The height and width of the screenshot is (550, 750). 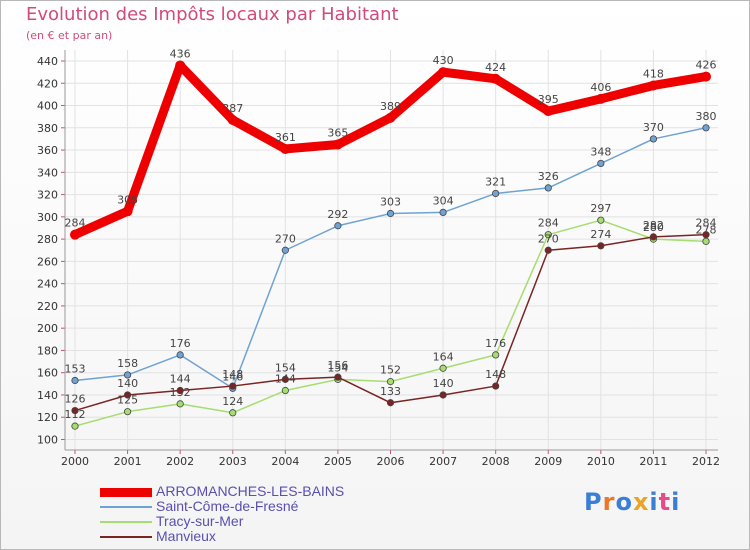 What do you see at coordinates (338, 461) in the screenshot?
I see `x-tick-label: 2005` at bounding box center [338, 461].